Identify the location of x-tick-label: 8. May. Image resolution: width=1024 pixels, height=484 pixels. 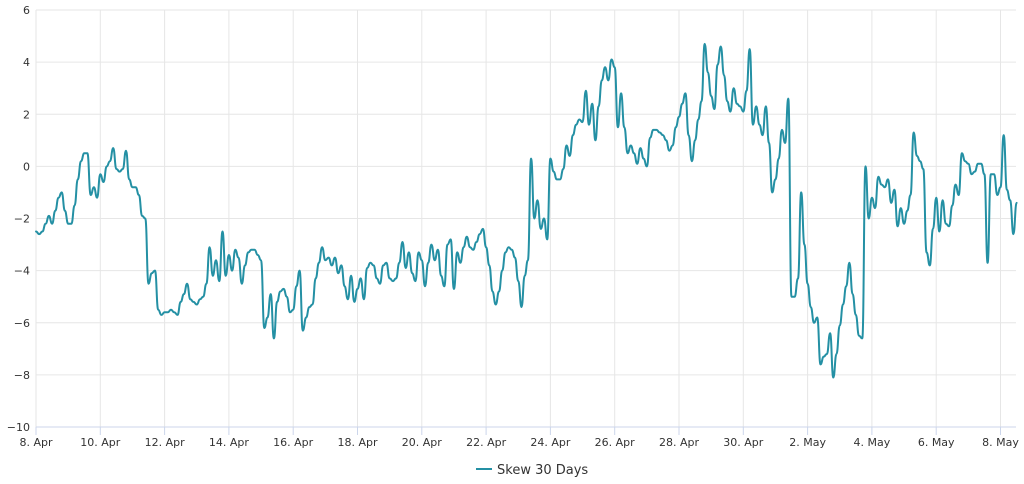
(1000, 442).